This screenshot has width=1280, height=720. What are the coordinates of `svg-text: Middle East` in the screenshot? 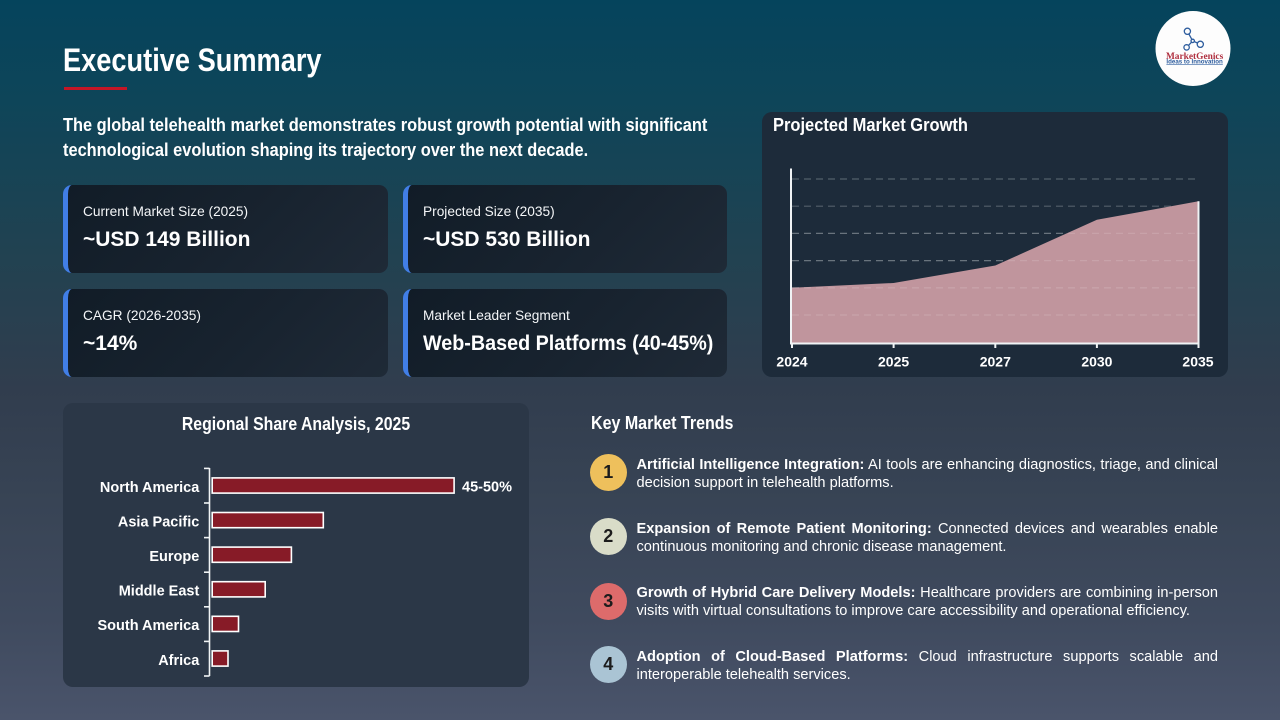 It's located at (159, 592).